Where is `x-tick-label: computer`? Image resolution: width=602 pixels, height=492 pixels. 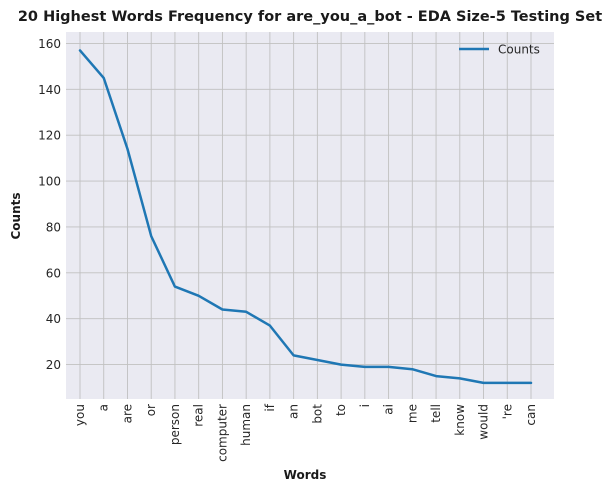
x-tick-label: computer is located at coordinates (222, 433).